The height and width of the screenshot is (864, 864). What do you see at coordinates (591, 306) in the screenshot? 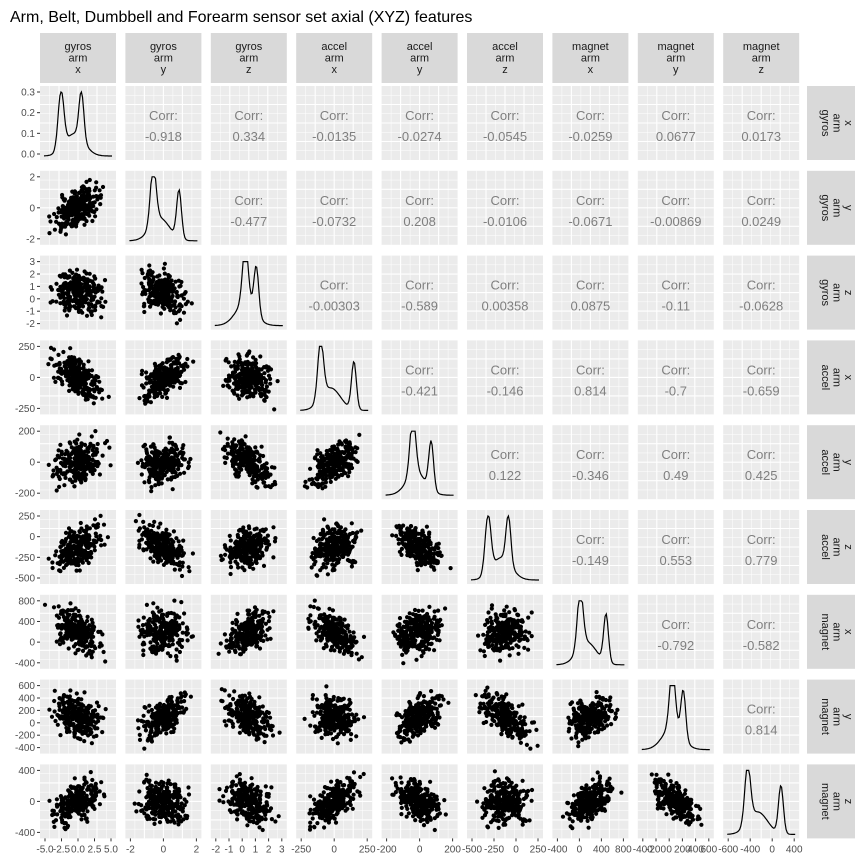
I see `corr-value: 0.0875` at bounding box center [591, 306].